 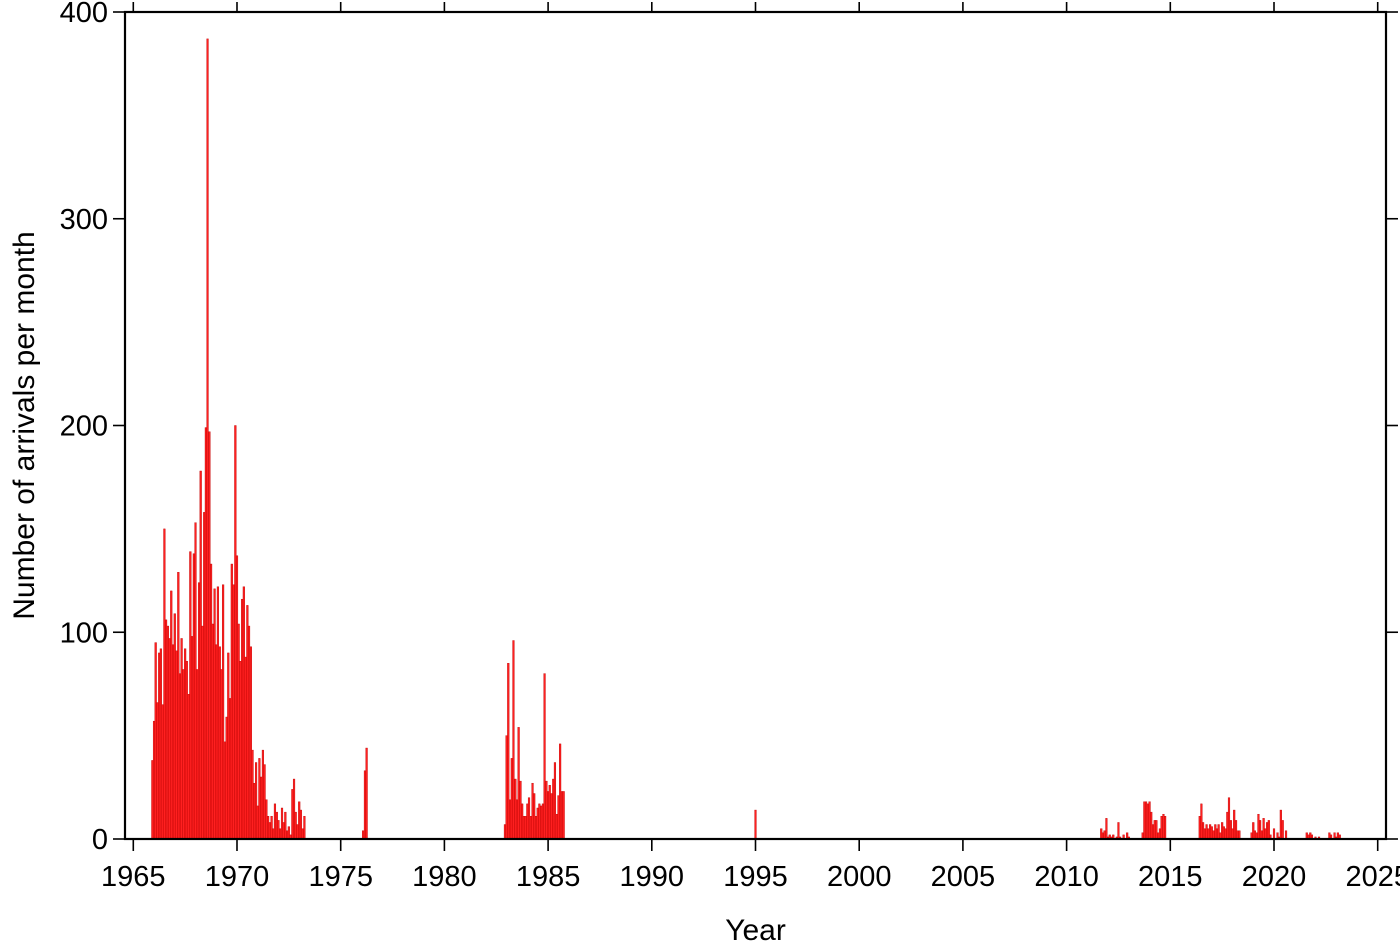 I want to click on bar-1985.08, so click(x=549, y=812).